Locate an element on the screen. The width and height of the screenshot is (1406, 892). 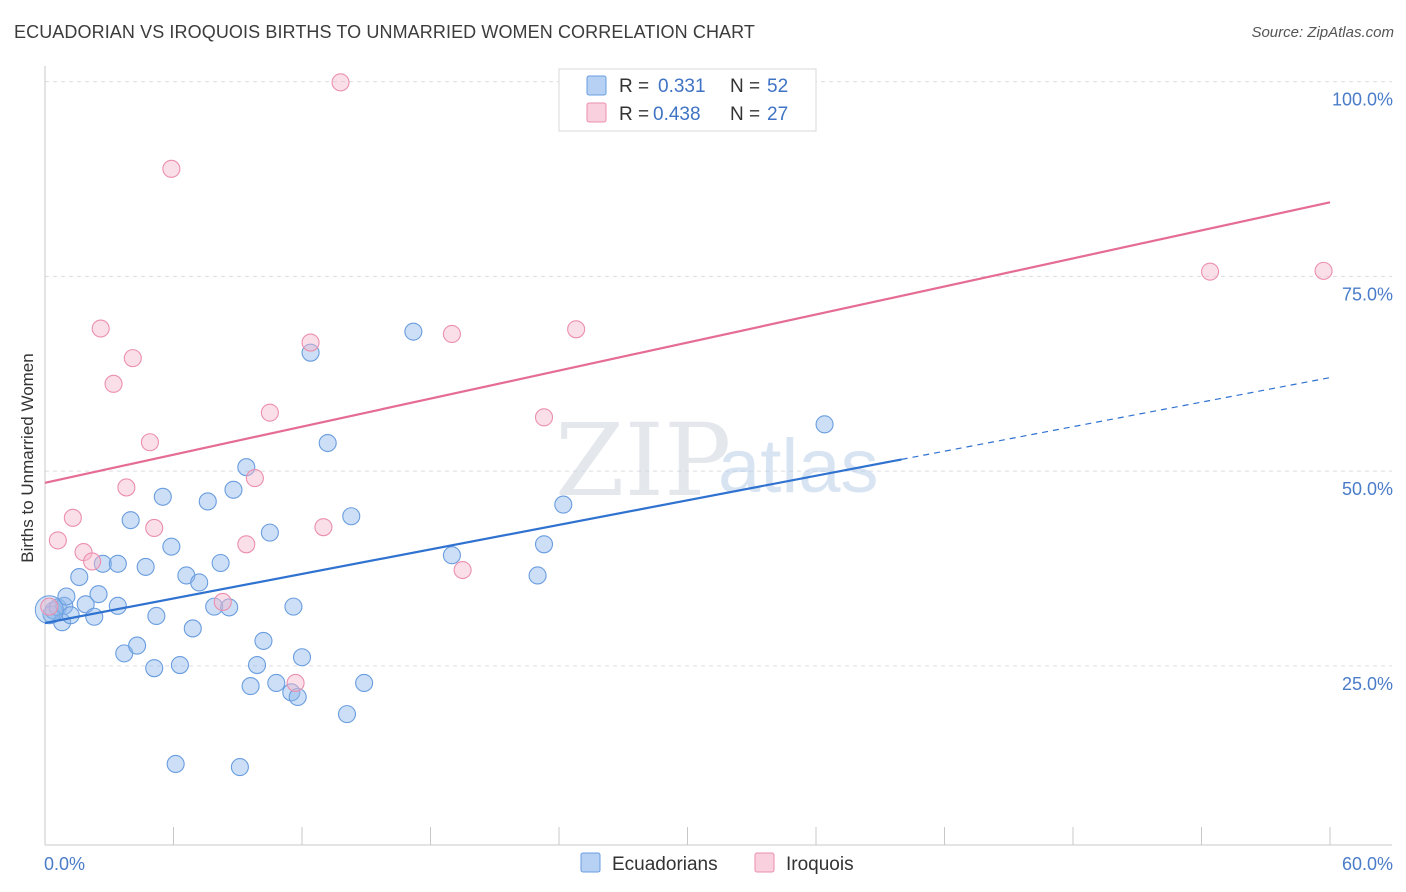
series-legend: Ecuadorians Iroquois is located at coordinates (717, 863).